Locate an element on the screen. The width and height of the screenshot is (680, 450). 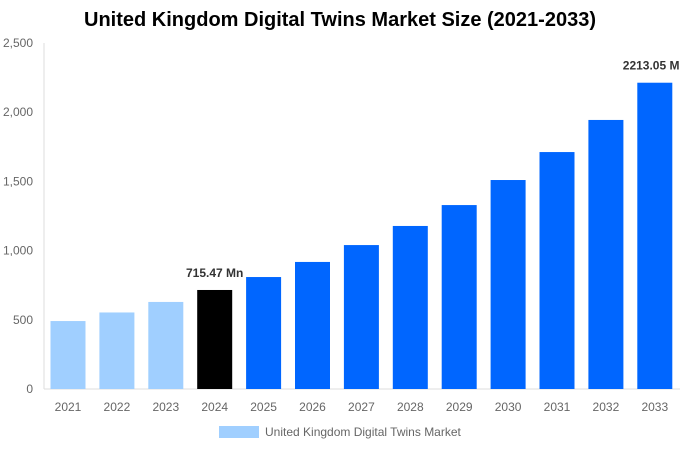
bar-2024 is located at coordinates (215, 339).